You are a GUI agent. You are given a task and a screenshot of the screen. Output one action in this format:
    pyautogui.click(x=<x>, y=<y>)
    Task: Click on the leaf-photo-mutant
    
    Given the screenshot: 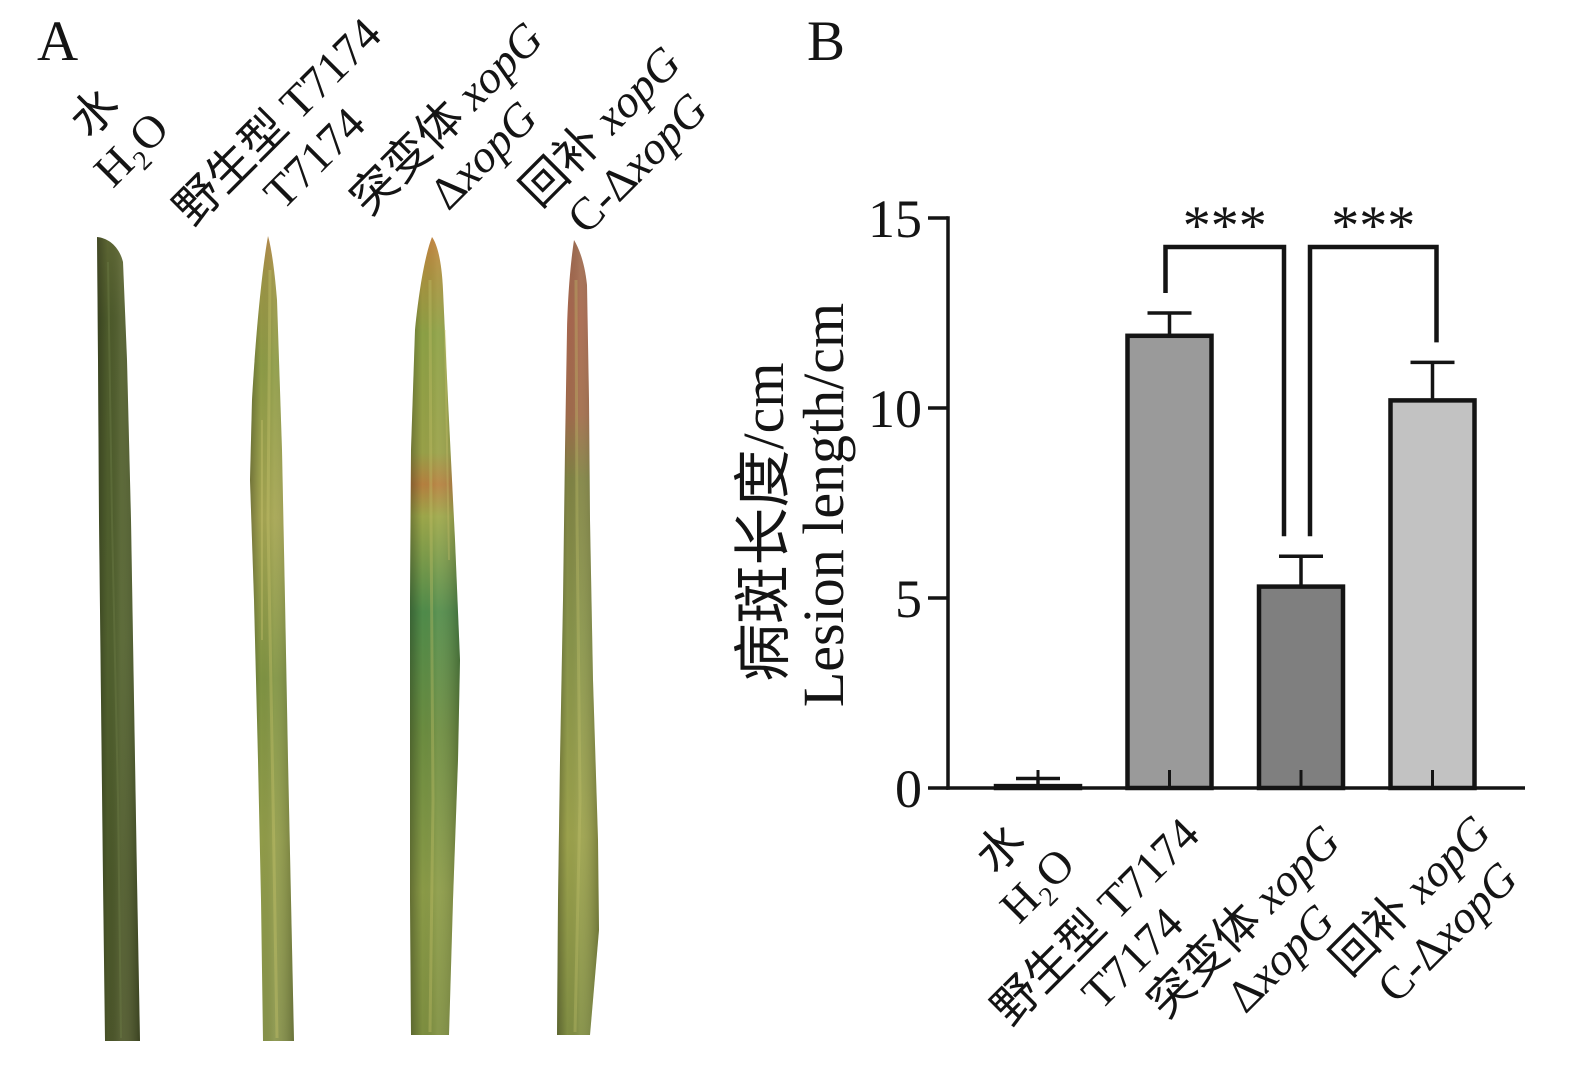 What is the action you would take?
    pyautogui.click(x=435, y=636)
    